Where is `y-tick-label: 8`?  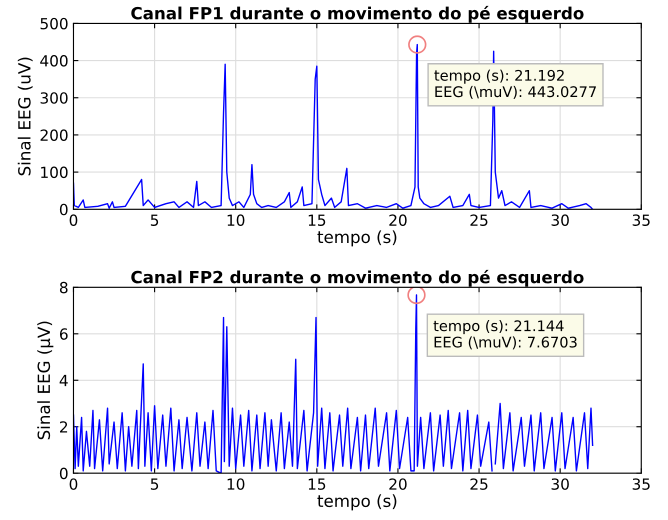
y-tick-label: 8 is located at coordinates (64, 288).